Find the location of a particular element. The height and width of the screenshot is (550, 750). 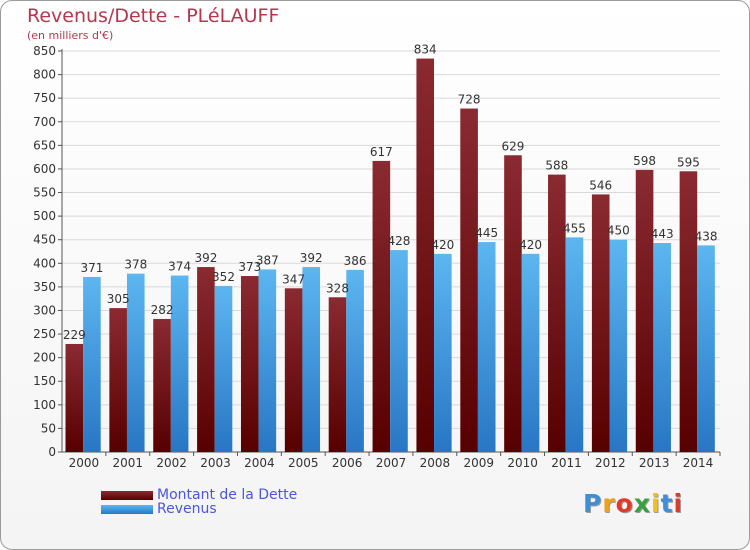

x-tick-label: 2013 is located at coordinates (654, 463).